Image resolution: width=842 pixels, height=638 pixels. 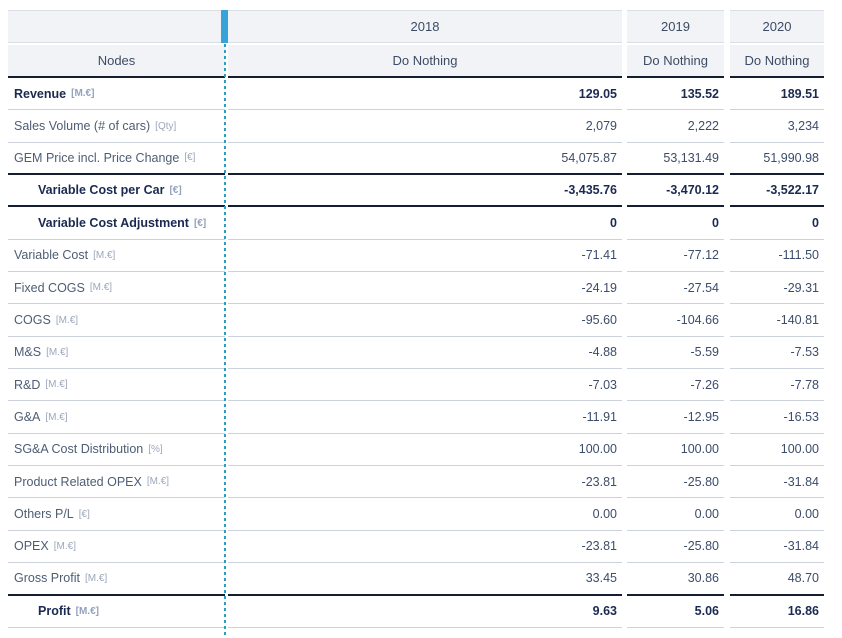 What do you see at coordinates (777, 223) in the screenshot?
I see `value-cell-2020: 0` at bounding box center [777, 223].